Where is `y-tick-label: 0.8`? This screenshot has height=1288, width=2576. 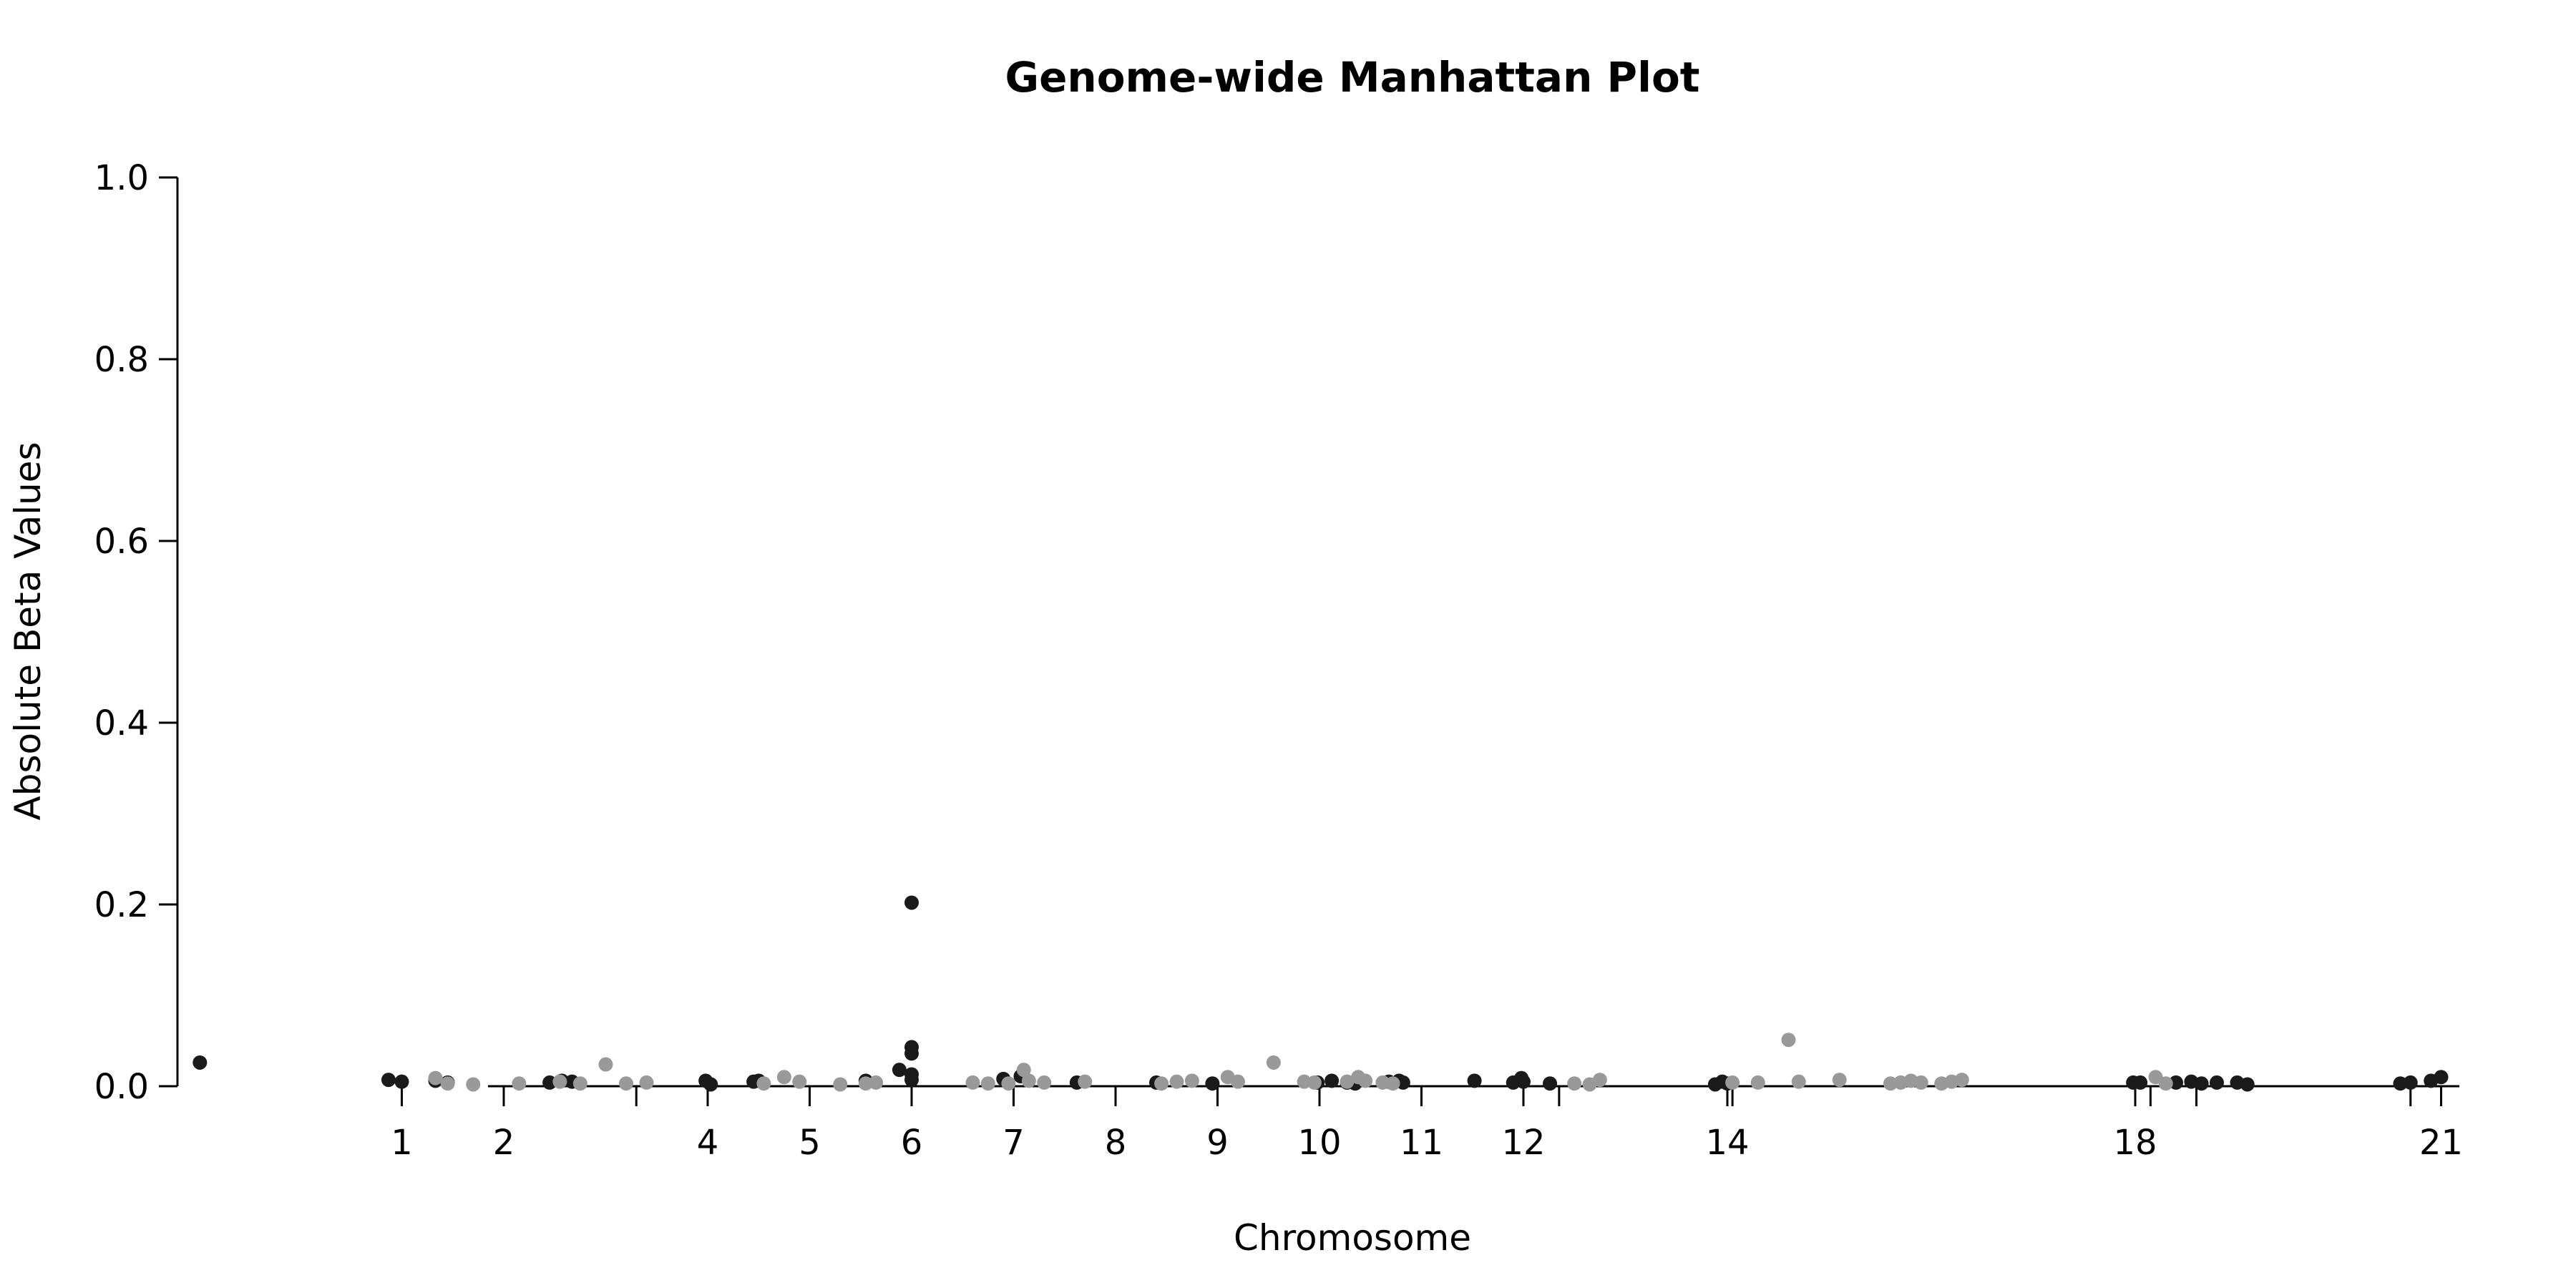 y-tick-label: 0.8 is located at coordinates (122, 360).